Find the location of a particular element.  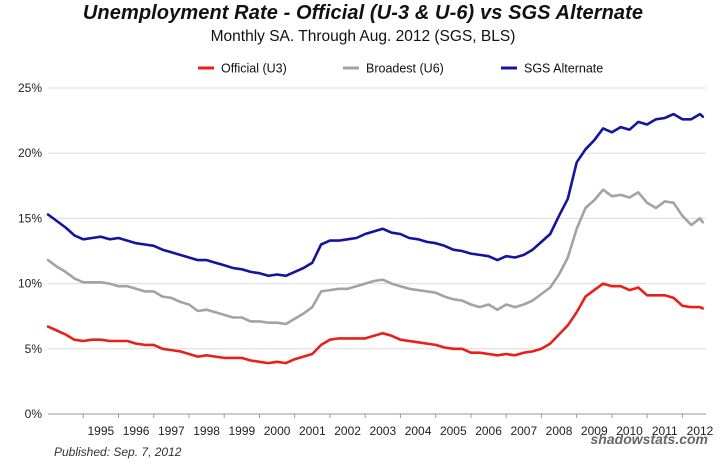

x-tick-label: 2012 is located at coordinates (700, 431).